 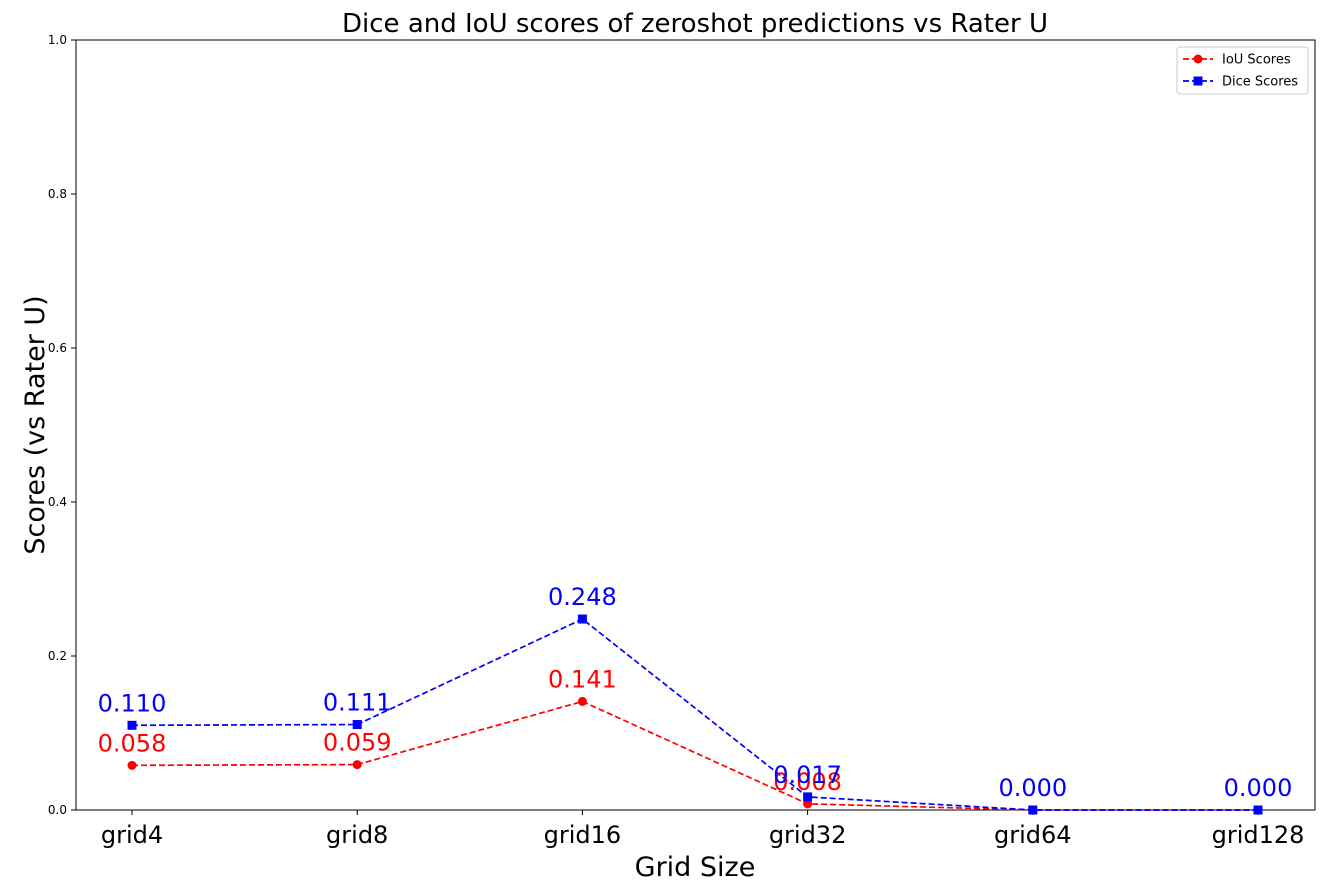 What do you see at coordinates (1256, 60) in the screenshot?
I see `legend-label: IoU Scores` at bounding box center [1256, 60].